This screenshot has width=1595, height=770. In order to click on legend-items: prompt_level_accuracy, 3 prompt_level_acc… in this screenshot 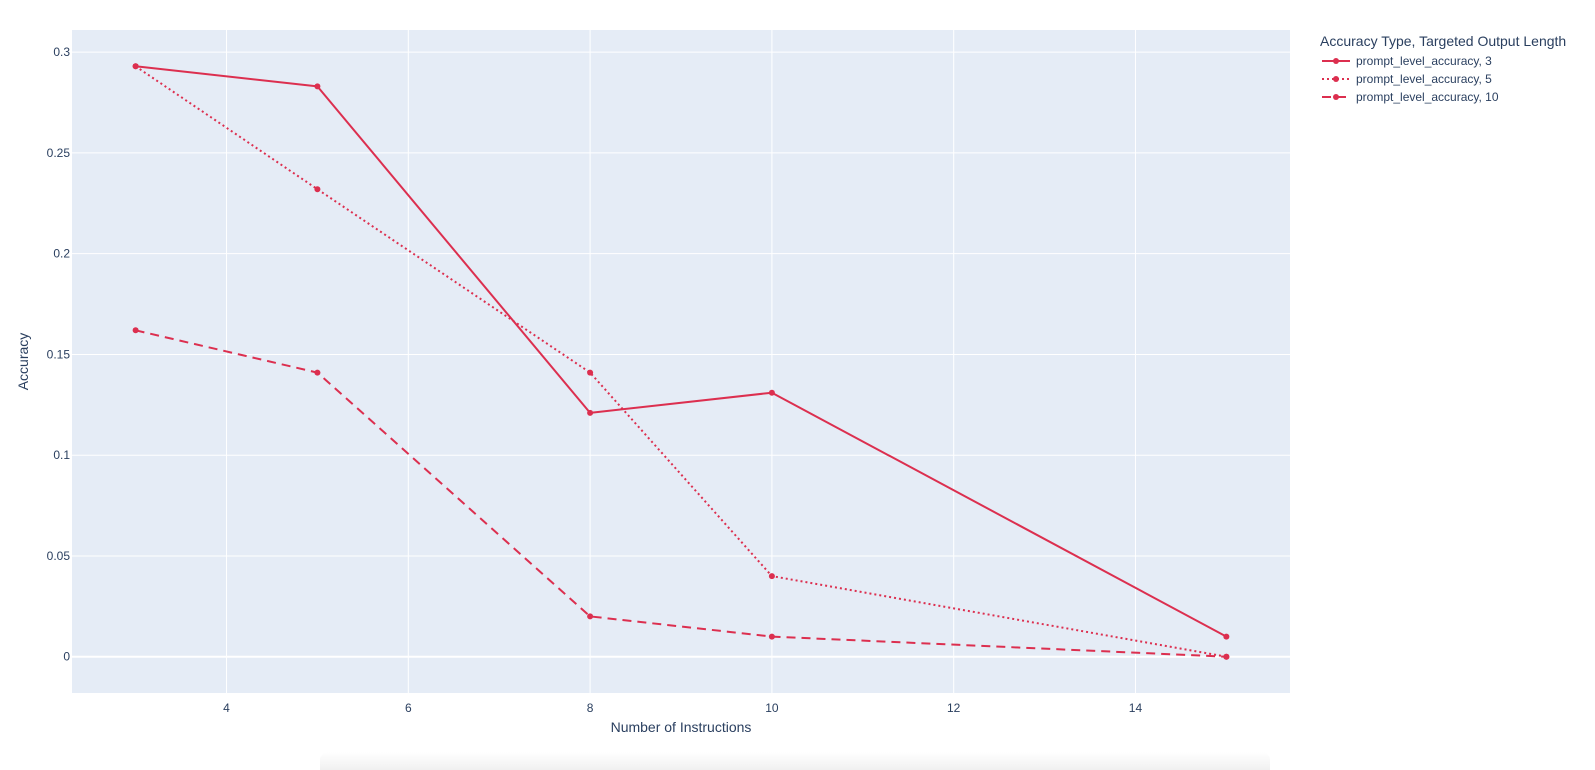, I will do `click(1410, 79)`.